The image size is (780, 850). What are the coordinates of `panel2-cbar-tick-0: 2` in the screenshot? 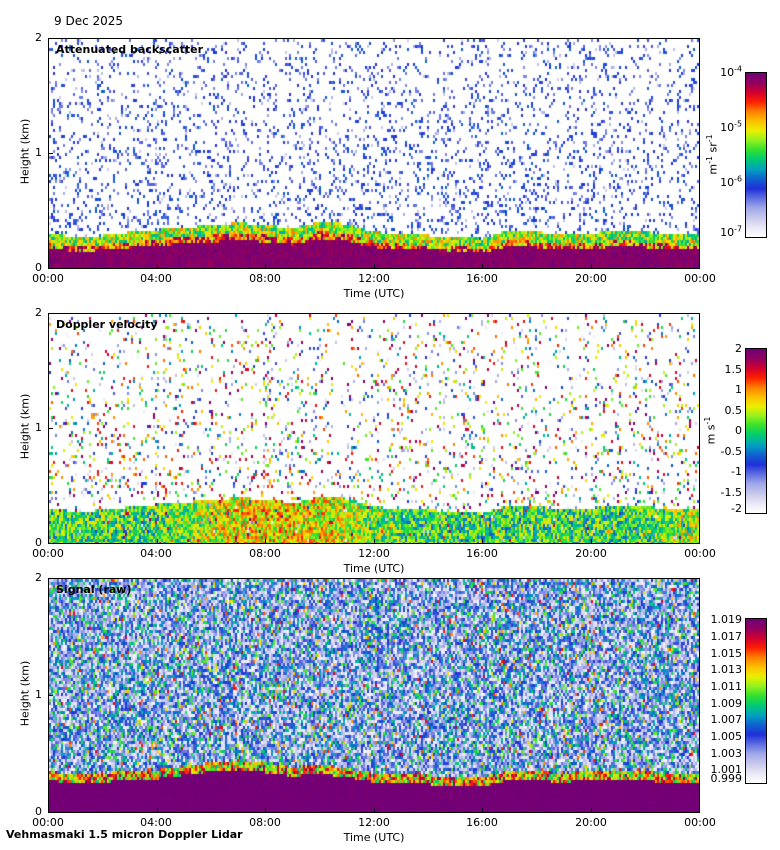 It's located at (738, 348).